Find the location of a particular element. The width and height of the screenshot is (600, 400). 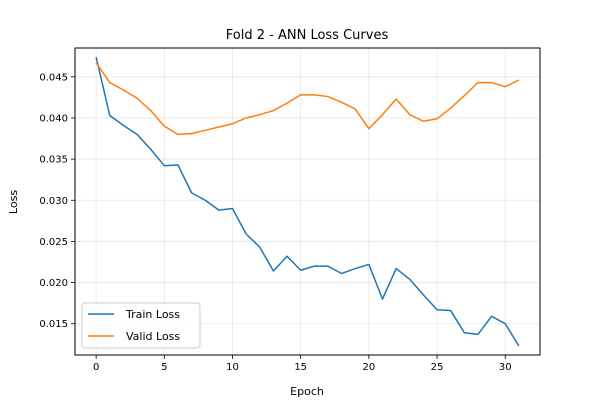

x-tick-label: 20 is located at coordinates (368, 367).